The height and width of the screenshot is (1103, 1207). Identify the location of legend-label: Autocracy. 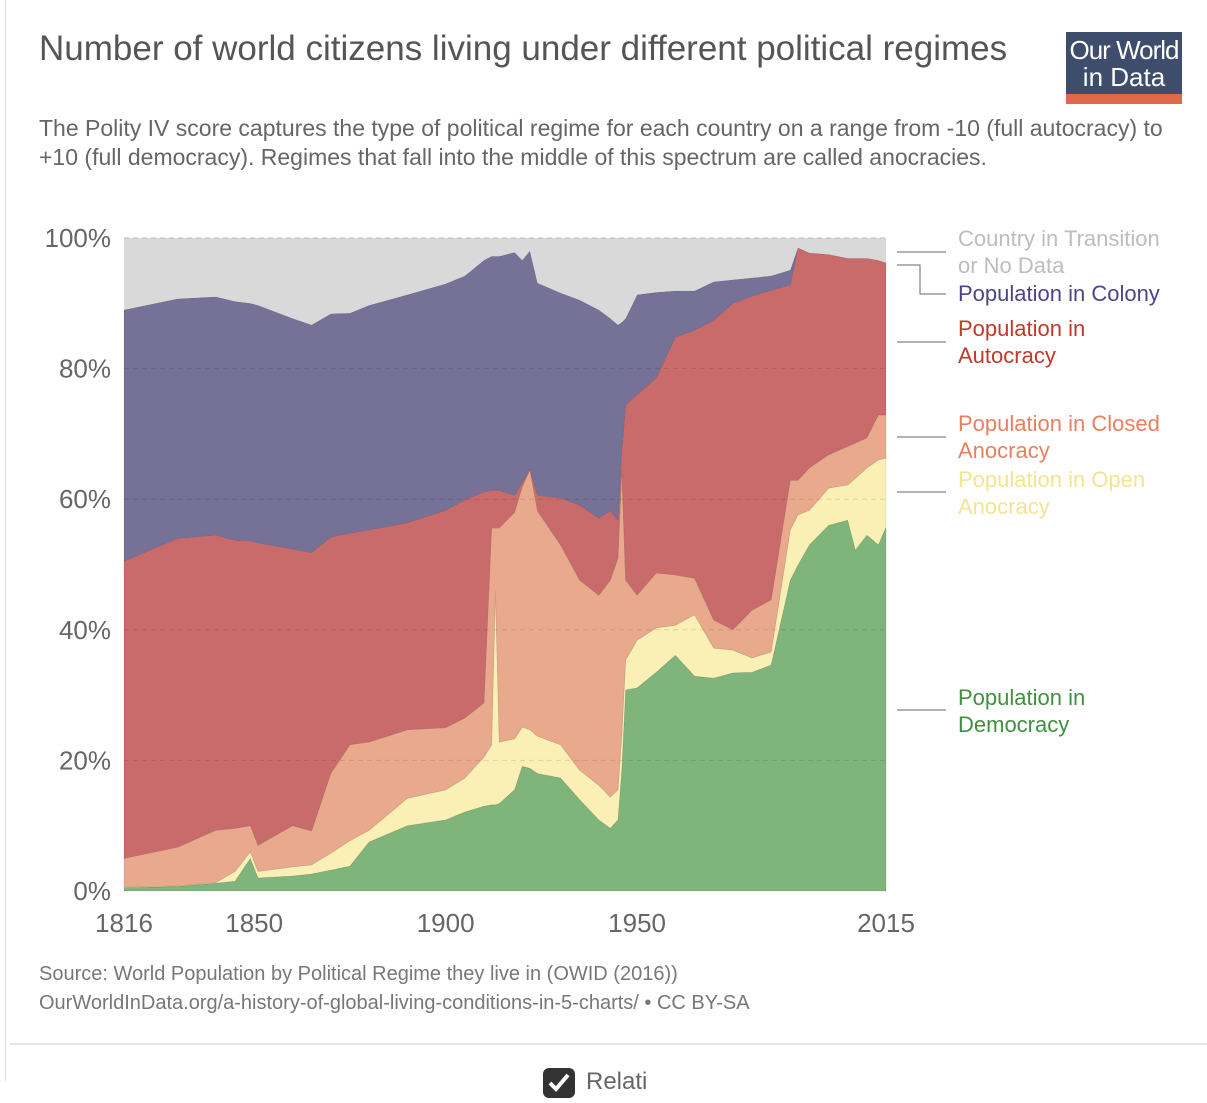
(1007, 355).